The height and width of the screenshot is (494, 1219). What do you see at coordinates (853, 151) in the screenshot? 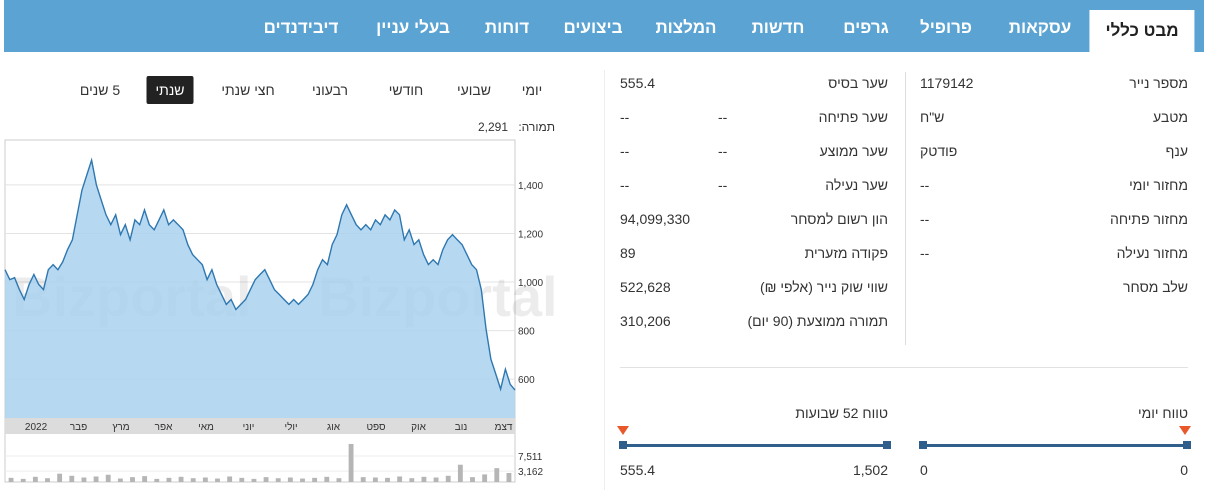
I see `detail-label: שער ממוצע` at bounding box center [853, 151].